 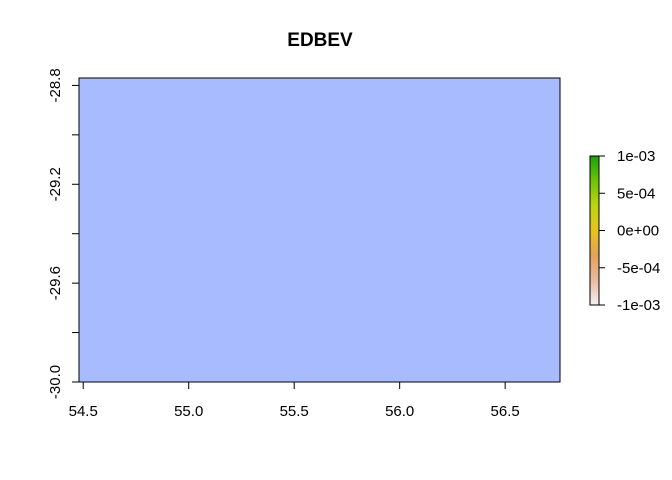 What do you see at coordinates (505, 411) in the screenshot?
I see `x-tick-label: 56.5` at bounding box center [505, 411].